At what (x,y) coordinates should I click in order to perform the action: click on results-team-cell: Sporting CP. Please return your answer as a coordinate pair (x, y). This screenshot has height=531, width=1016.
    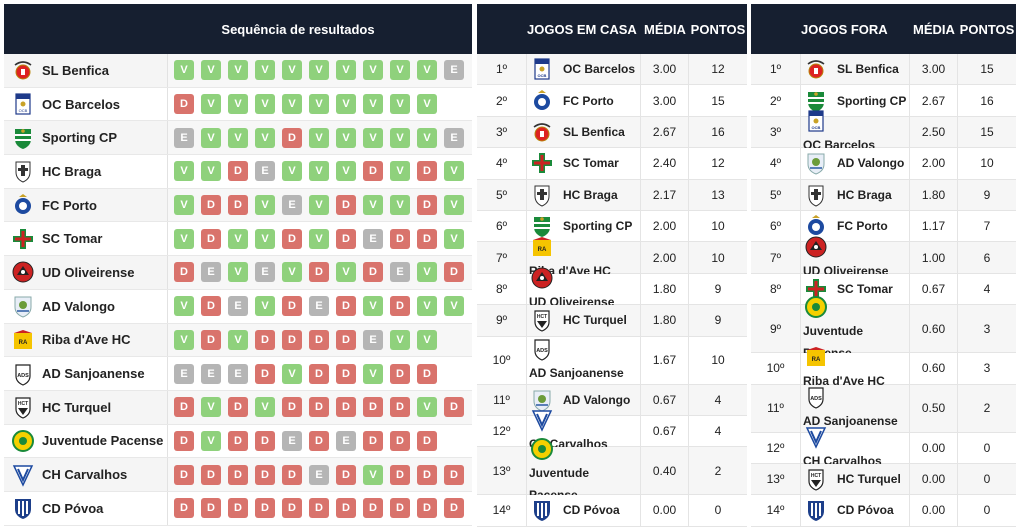
    Looking at the image, I should click on (85, 138).